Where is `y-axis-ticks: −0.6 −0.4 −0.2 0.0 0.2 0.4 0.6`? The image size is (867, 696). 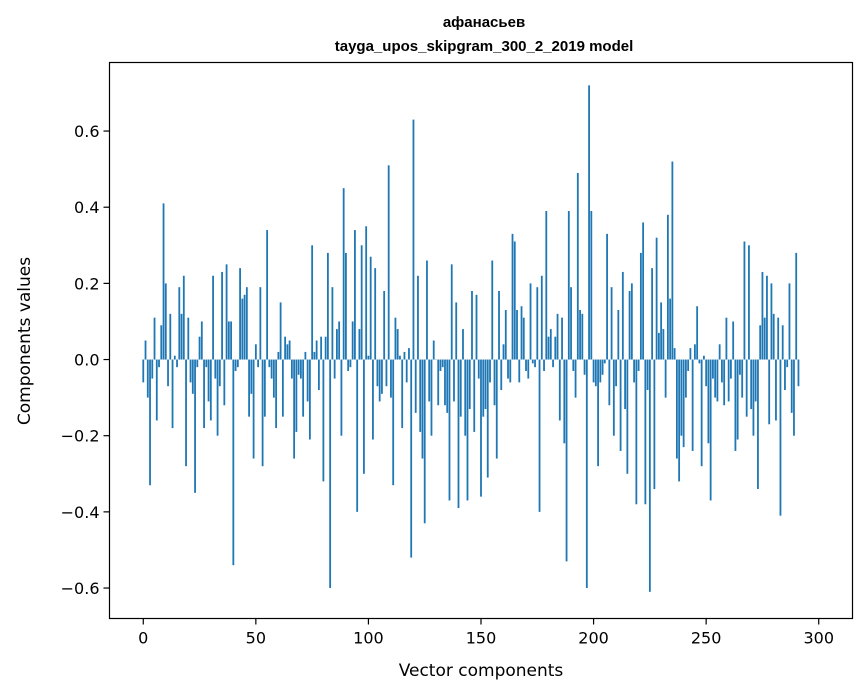
y-axis-ticks: −0.6 −0.4 −0.2 0.0 0.2 0.4 0.6 is located at coordinates (85, 360).